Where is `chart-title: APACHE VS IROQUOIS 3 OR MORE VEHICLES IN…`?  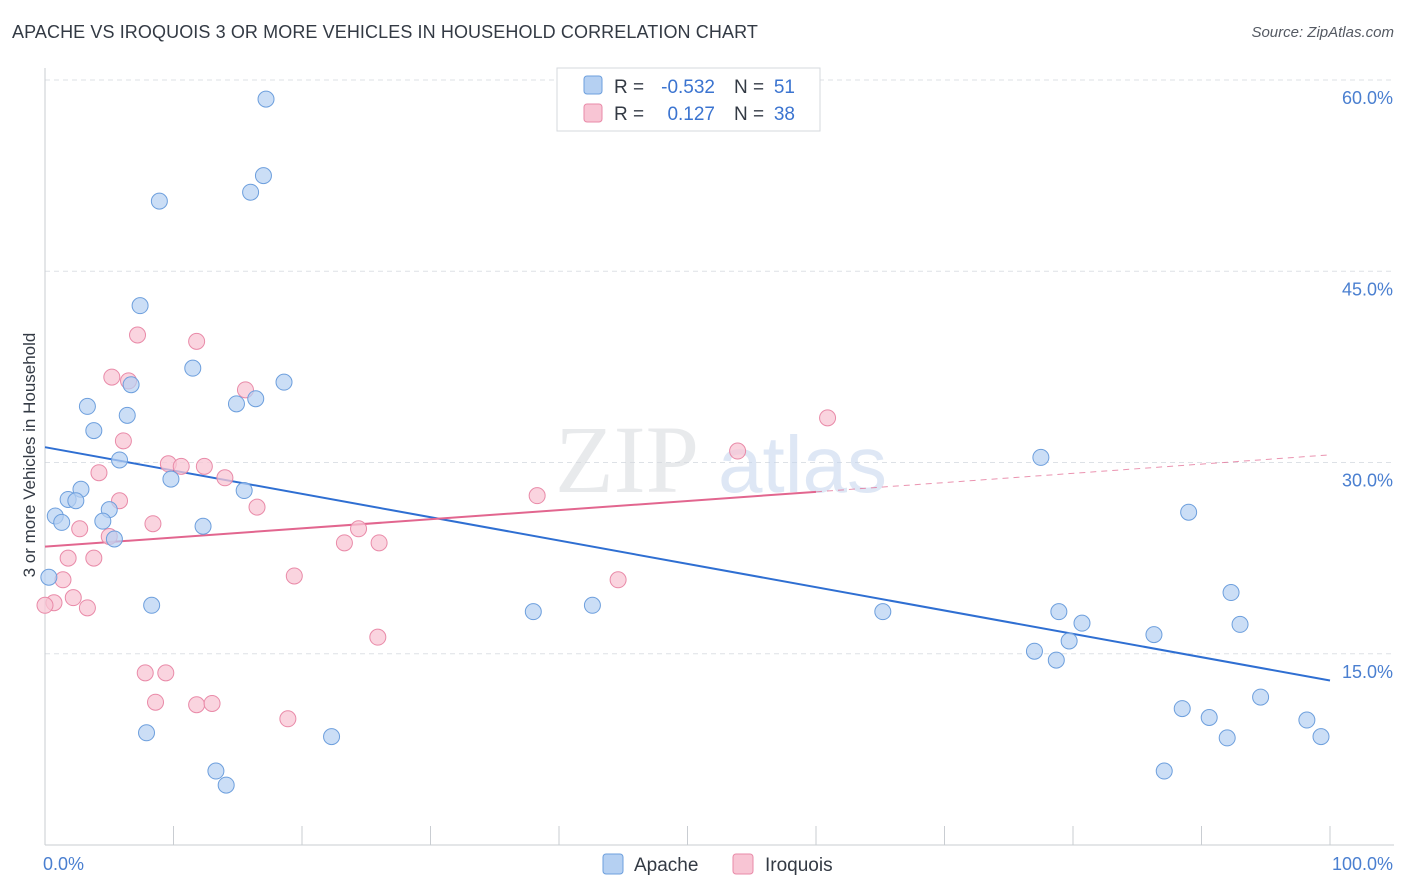
chart-title: APACHE VS IROQUOIS 3 OR MORE VEHICLES IN… is located at coordinates (385, 32).